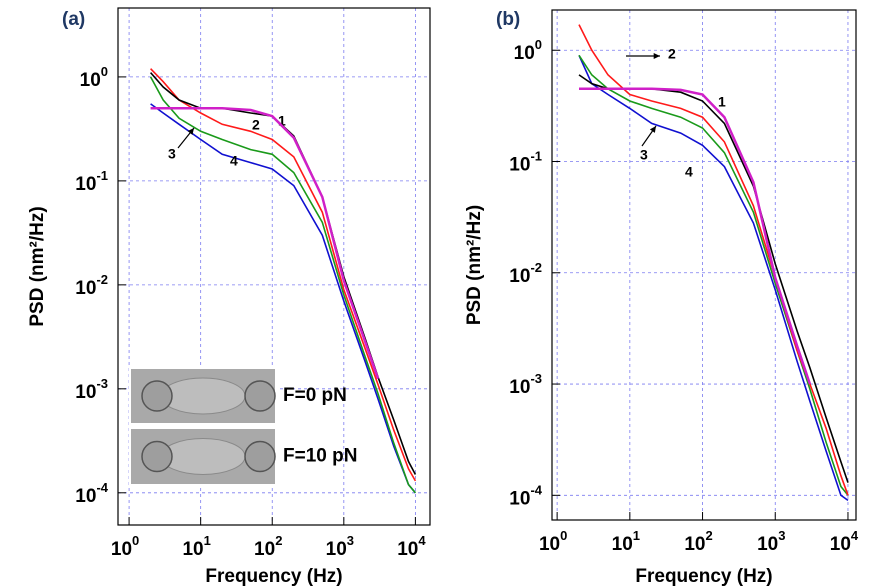  Describe the element at coordinates (508, 19) in the screenshot. I see `panel-label: (b)` at that location.